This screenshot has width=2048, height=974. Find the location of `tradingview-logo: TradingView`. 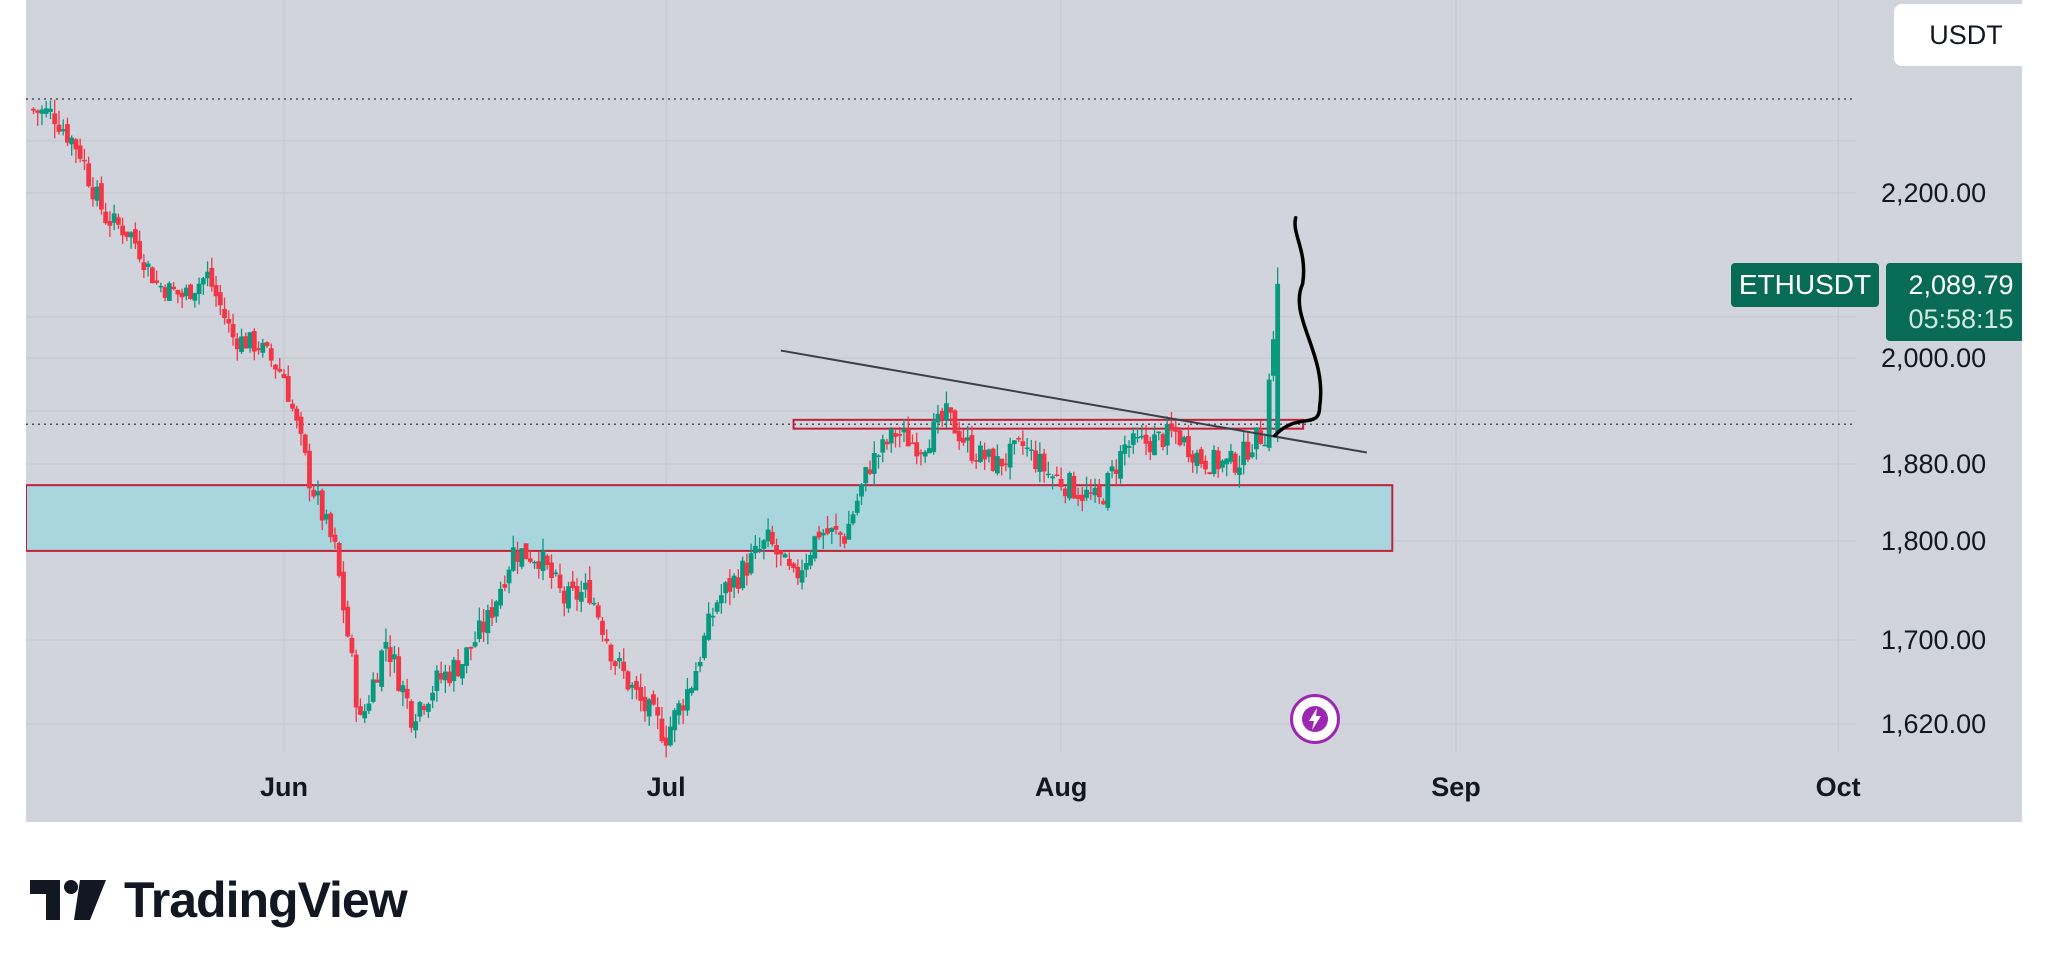

tradingview-logo: TradingView is located at coordinates (219, 900).